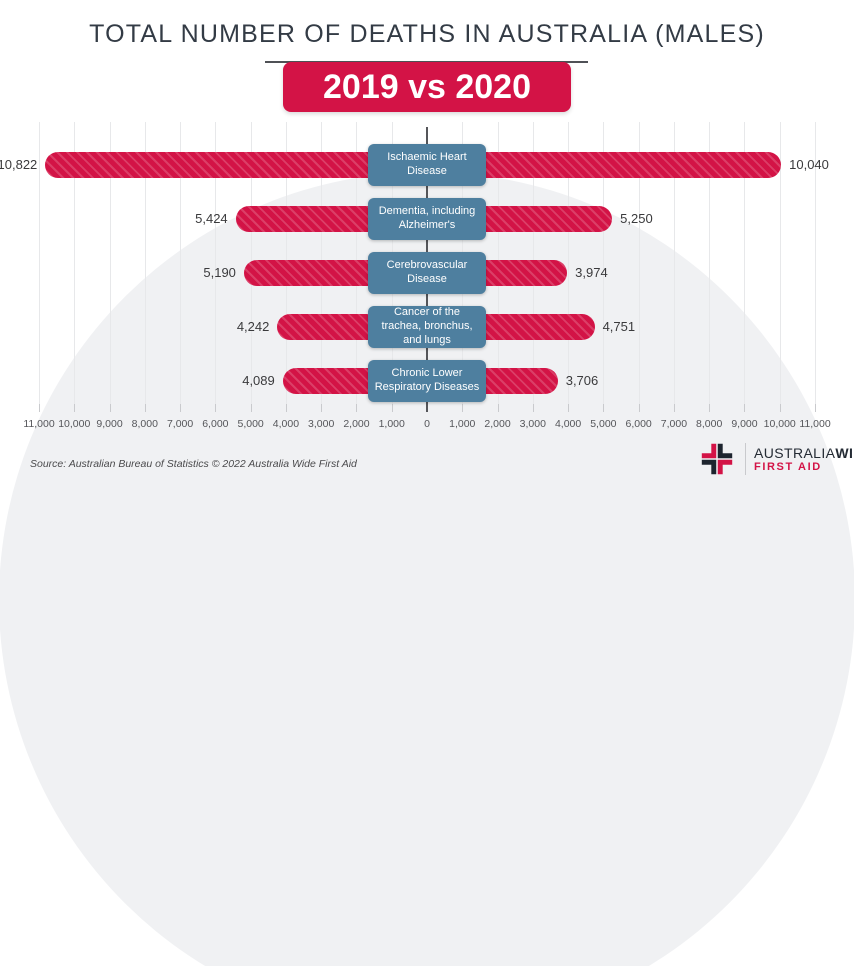 The width and height of the screenshot is (854, 966). Describe the element at coordinates (717, 459) in the screenshot. I see `first-aid-cross-icon` at that location.